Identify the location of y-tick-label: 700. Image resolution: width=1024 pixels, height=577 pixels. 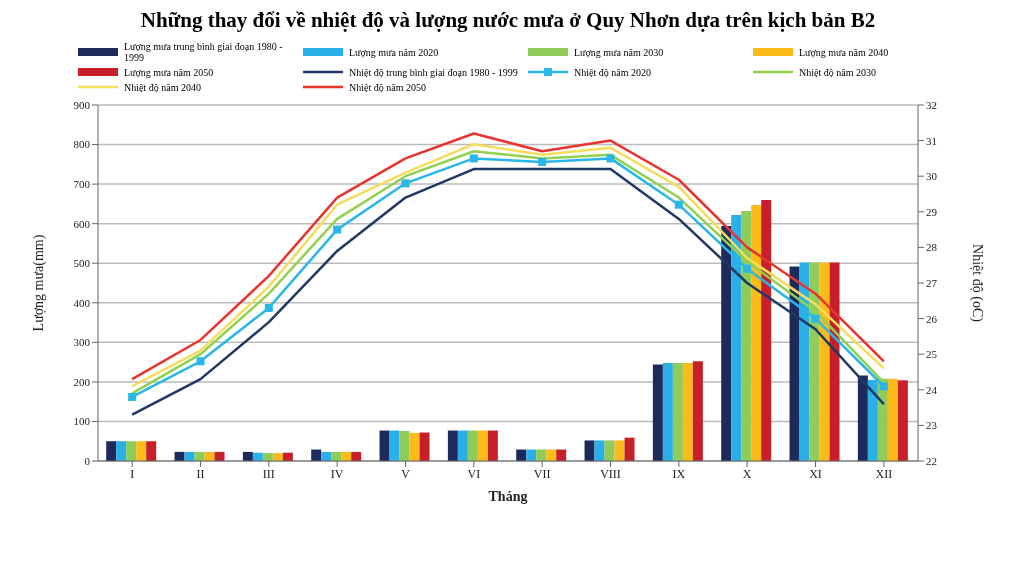
(82, 184).